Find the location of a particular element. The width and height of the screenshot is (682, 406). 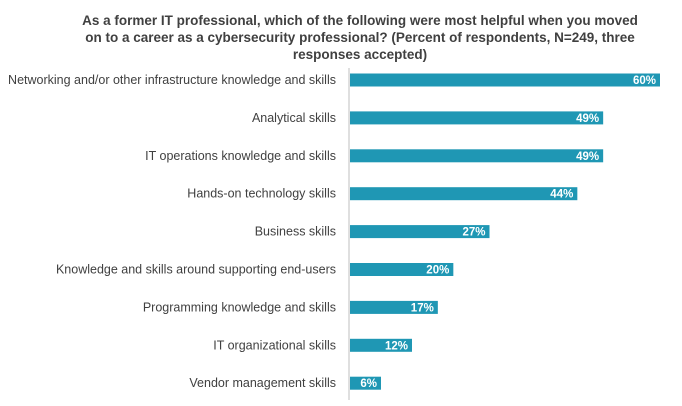

bar-value-label: 17% is located at coordinates (422, 308).